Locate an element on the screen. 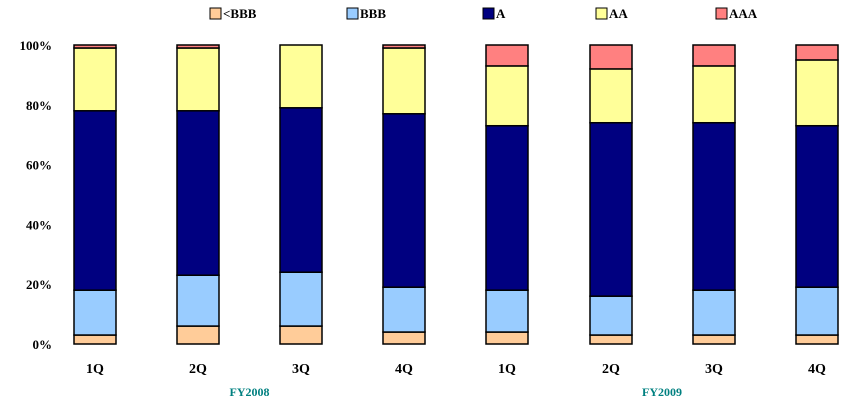 This screenshot has height=402, width=861. y-tick-label: 0% is located at coordinates (43, 344).